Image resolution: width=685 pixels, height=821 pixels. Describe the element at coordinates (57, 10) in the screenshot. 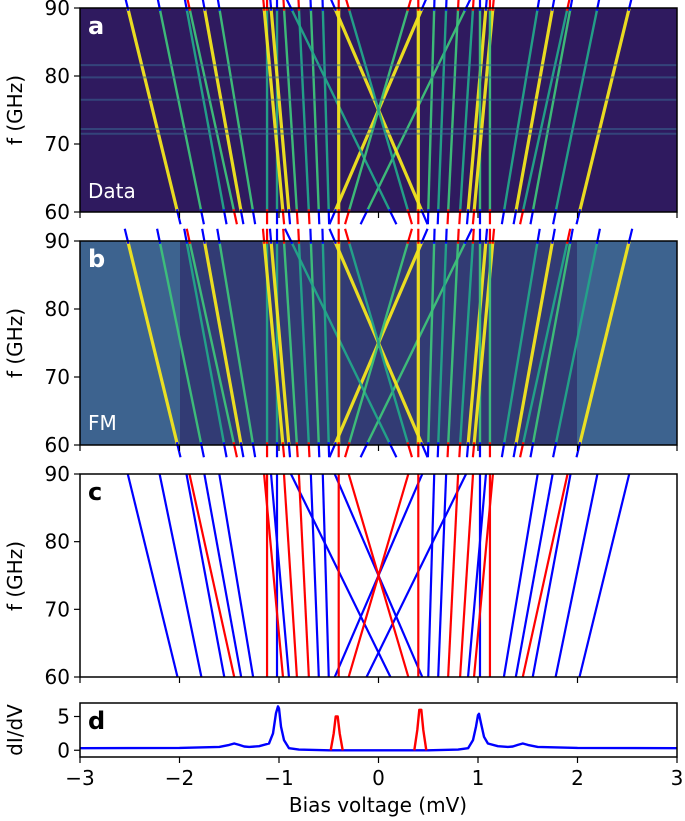

I see `panel-a-y-tick-label: 90` at that location.